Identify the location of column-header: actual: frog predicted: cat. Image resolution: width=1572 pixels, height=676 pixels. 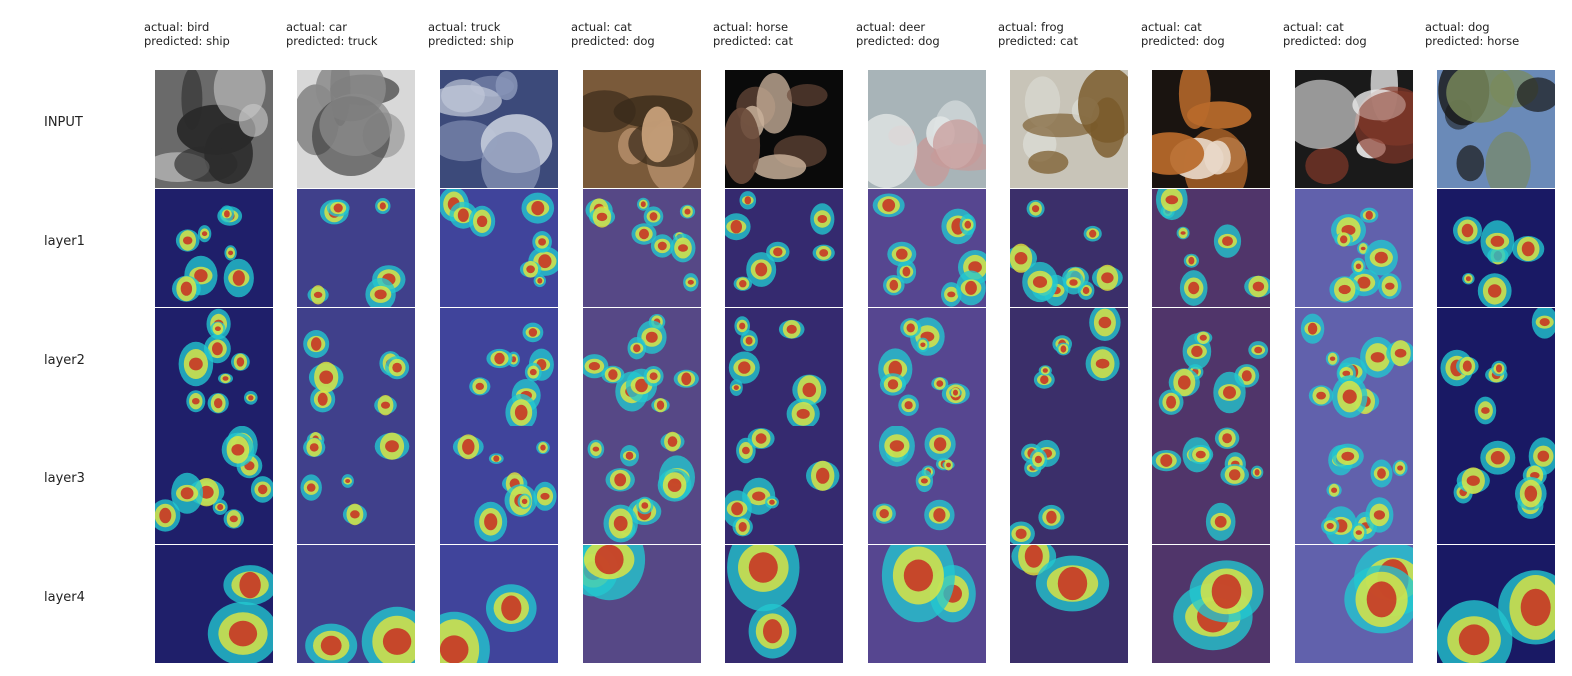
(1038, 34).